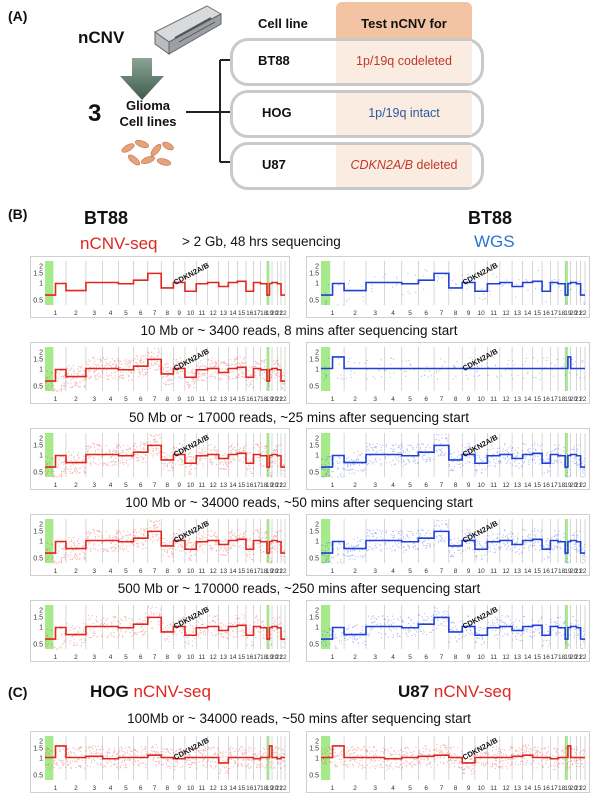 The image size is (598, 800). I want to click on x-tick-label: 2, so click(355, 657).